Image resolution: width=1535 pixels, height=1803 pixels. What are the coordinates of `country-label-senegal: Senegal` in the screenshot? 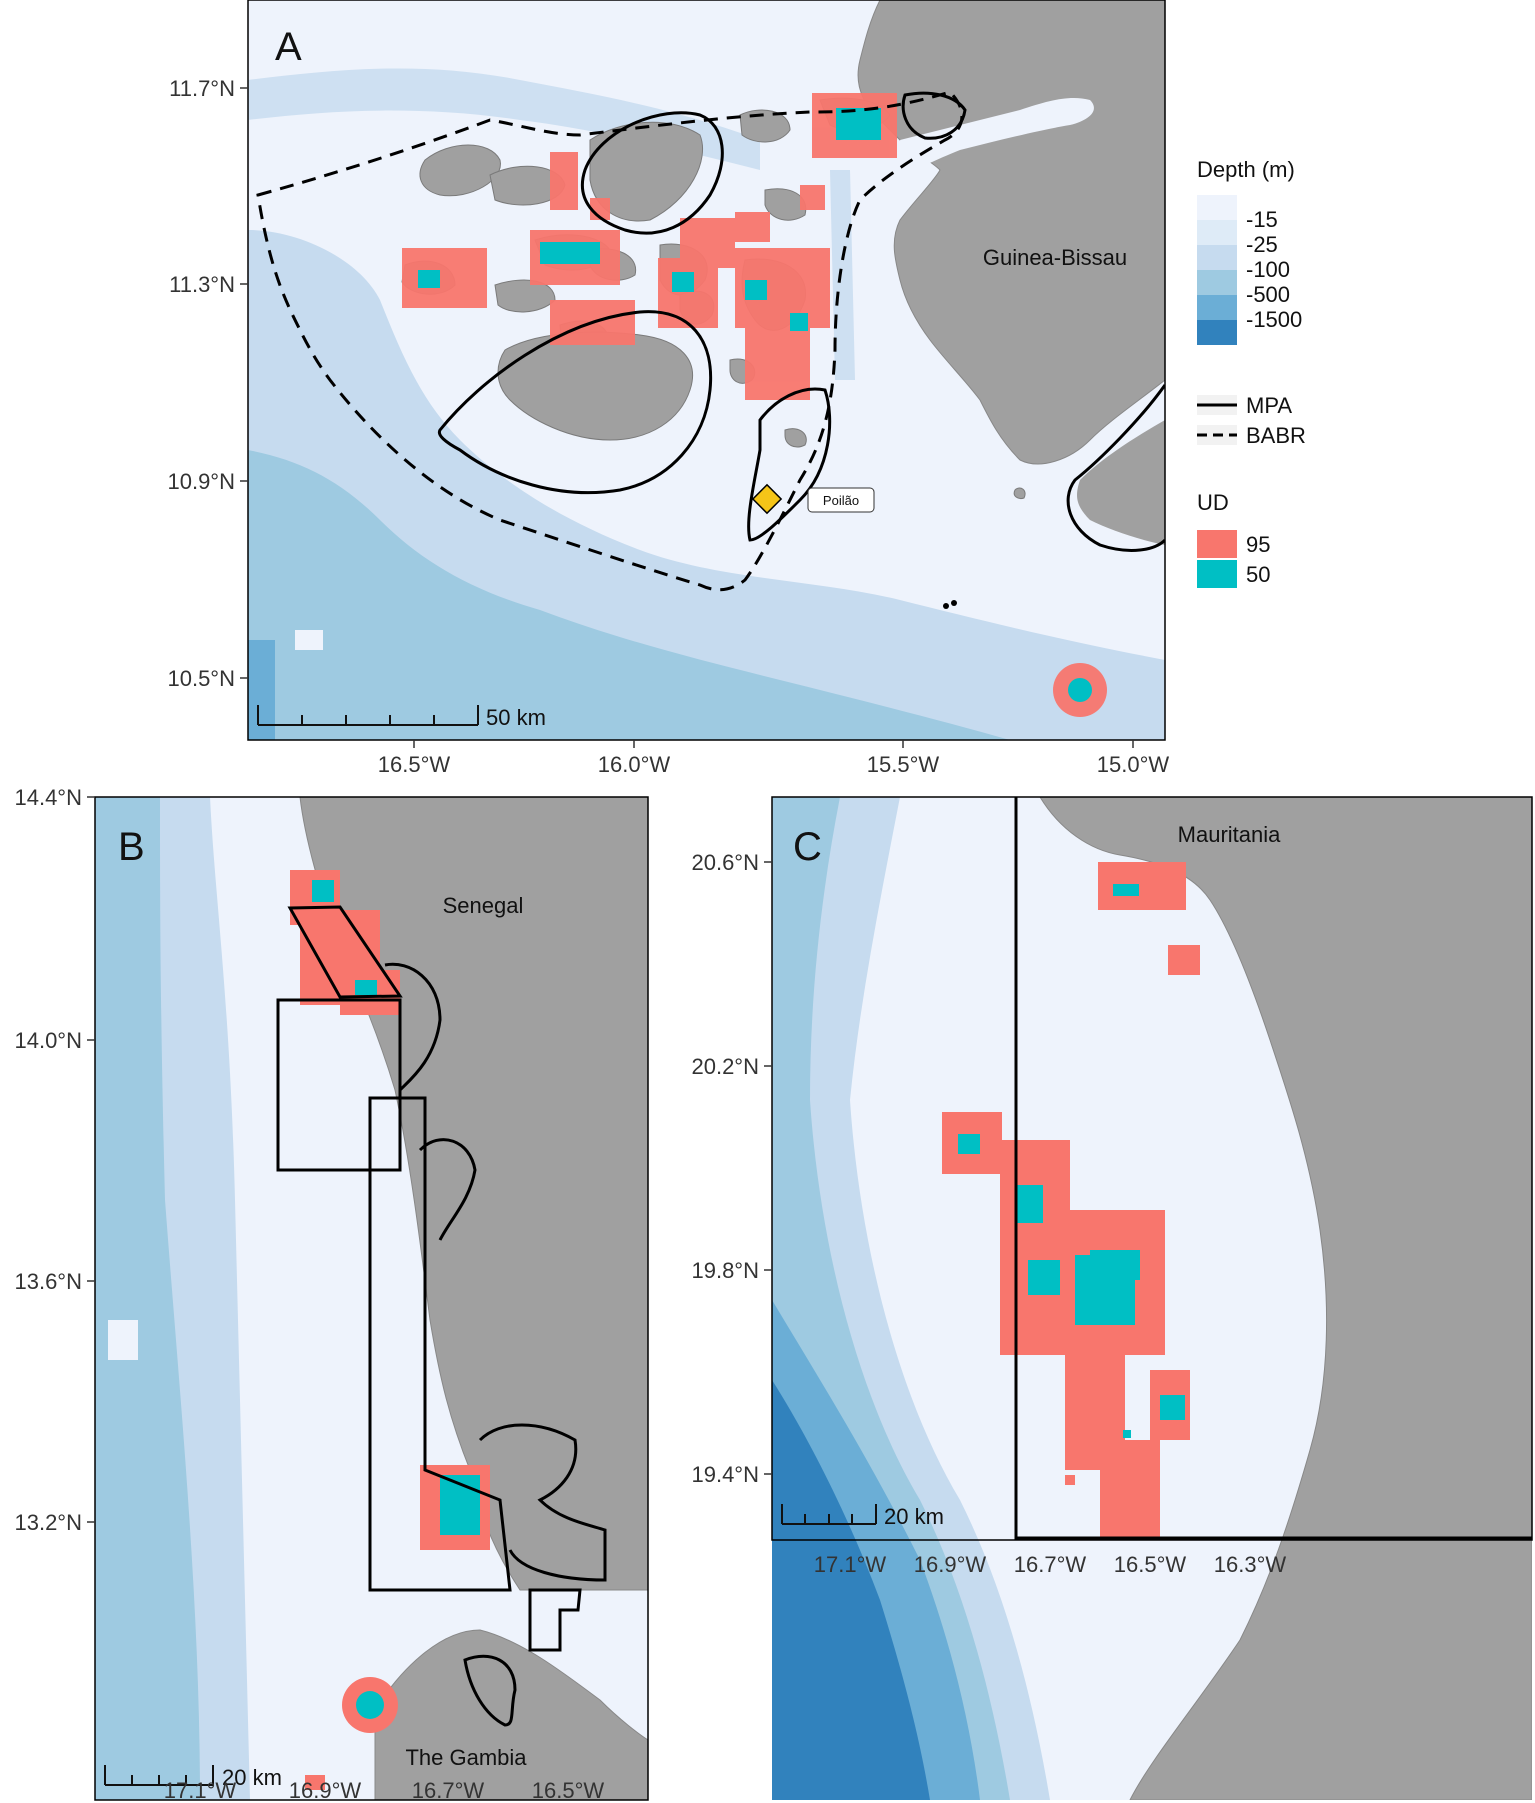 It's located at (483, 905).